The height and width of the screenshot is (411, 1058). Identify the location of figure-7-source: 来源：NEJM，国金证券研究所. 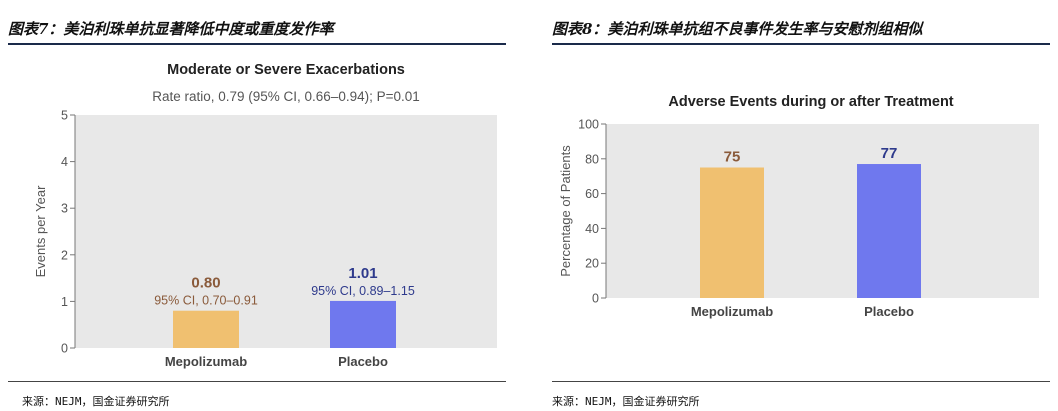
(96, 401).